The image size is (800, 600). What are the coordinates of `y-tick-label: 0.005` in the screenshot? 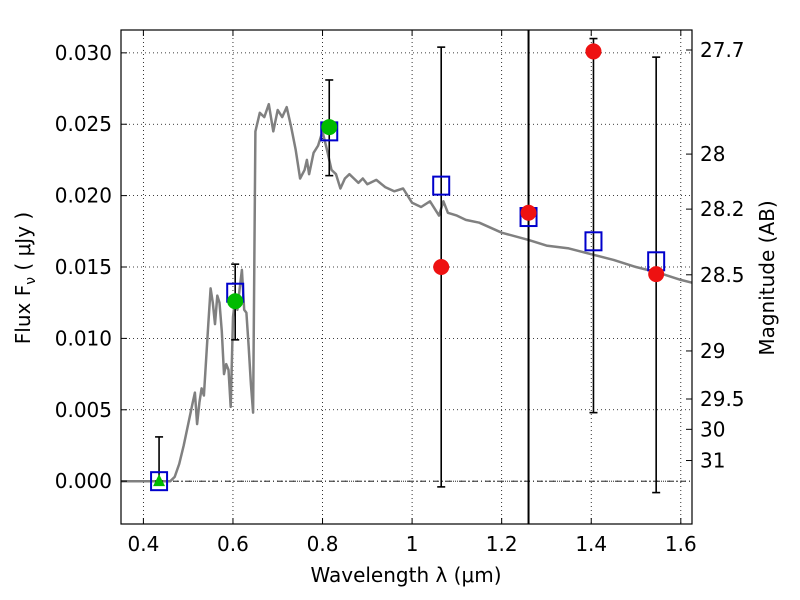 It's located at (83, 410).